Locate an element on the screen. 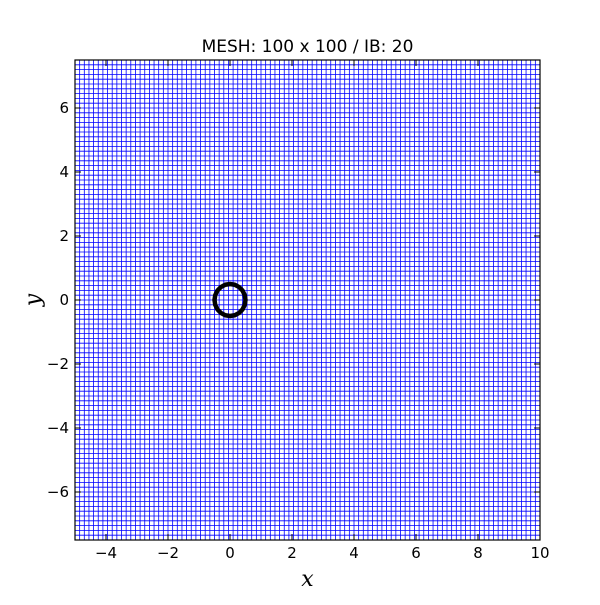 The image size is (600, 605). x-tick-label: 10 is located at coordinates (539, 553).